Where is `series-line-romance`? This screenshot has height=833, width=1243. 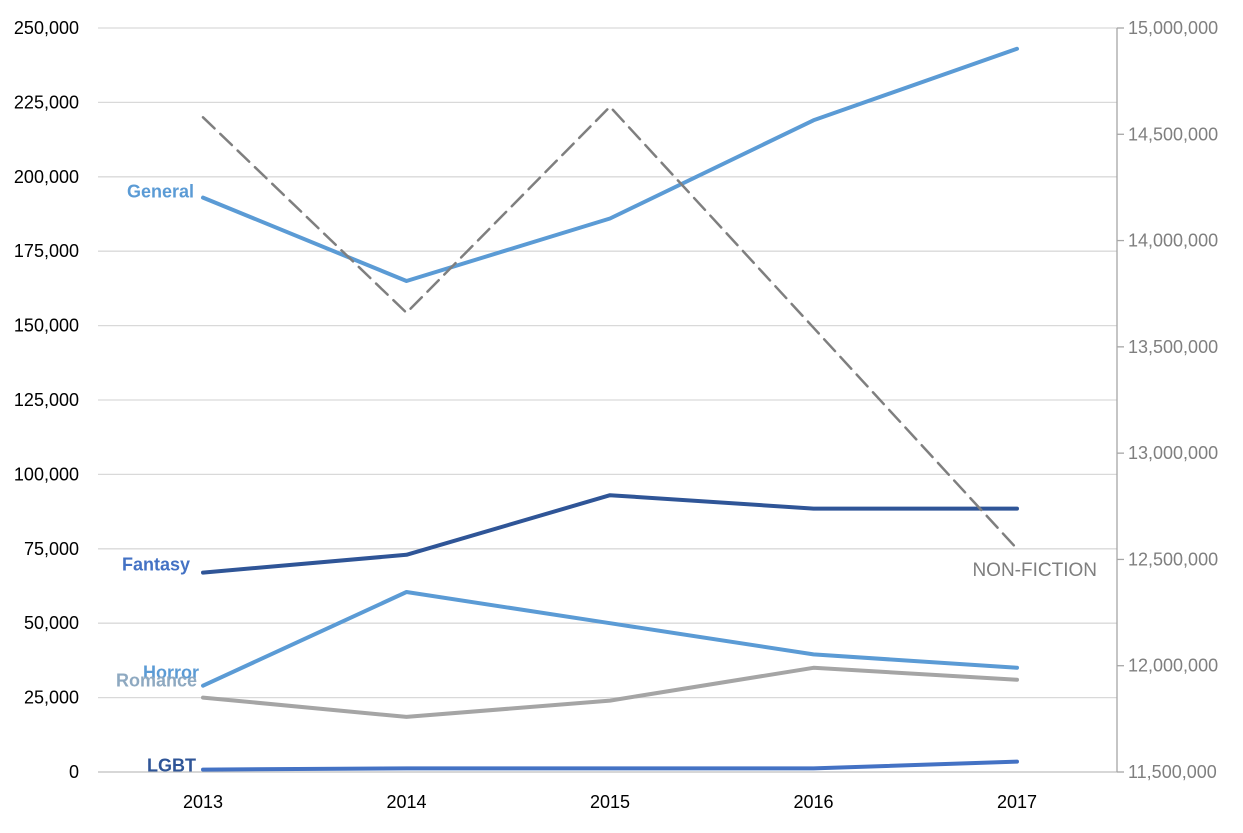 series-line-romance is located at coordinates (610, 692).